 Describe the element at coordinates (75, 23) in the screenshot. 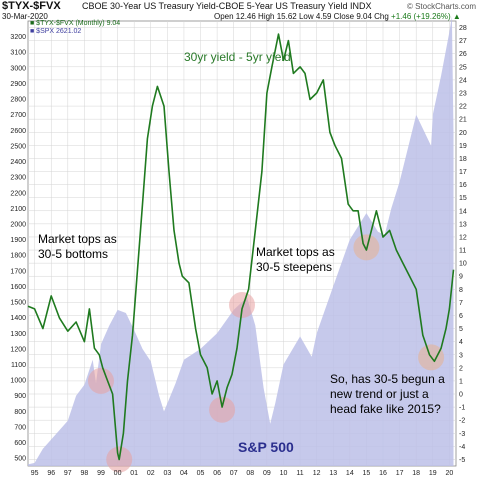

I see `legend-spread: ■ $TYX-$FVX (Monthly) 9.04` at that location.